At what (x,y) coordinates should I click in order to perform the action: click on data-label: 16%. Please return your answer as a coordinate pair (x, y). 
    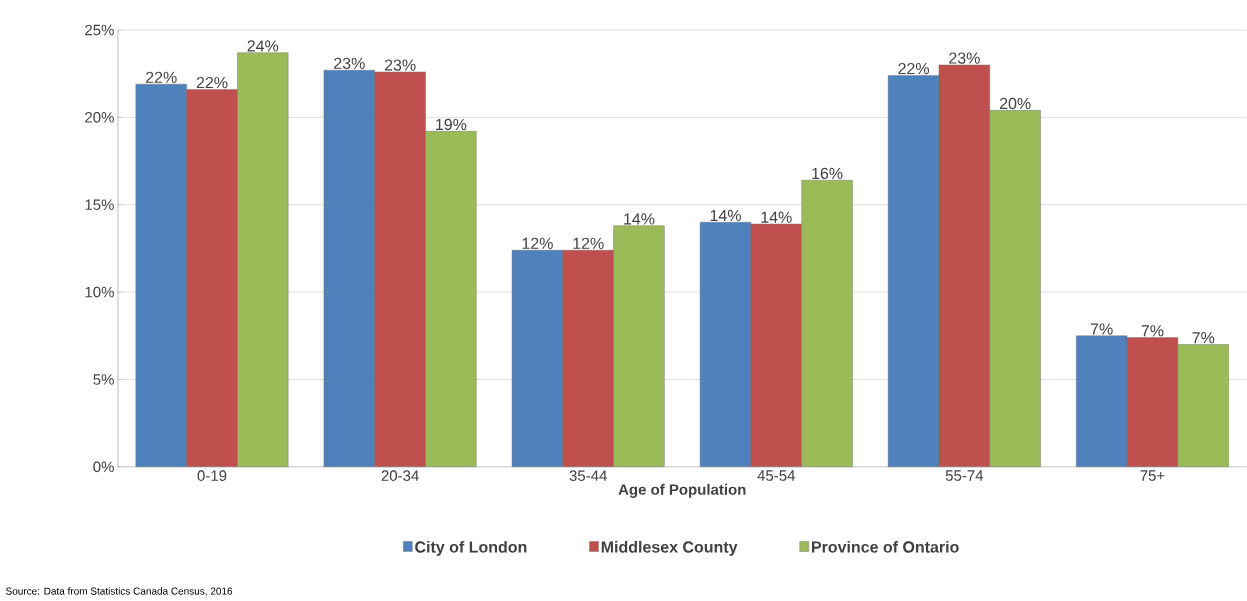
    Looking at the image, I should click on (827, 173).